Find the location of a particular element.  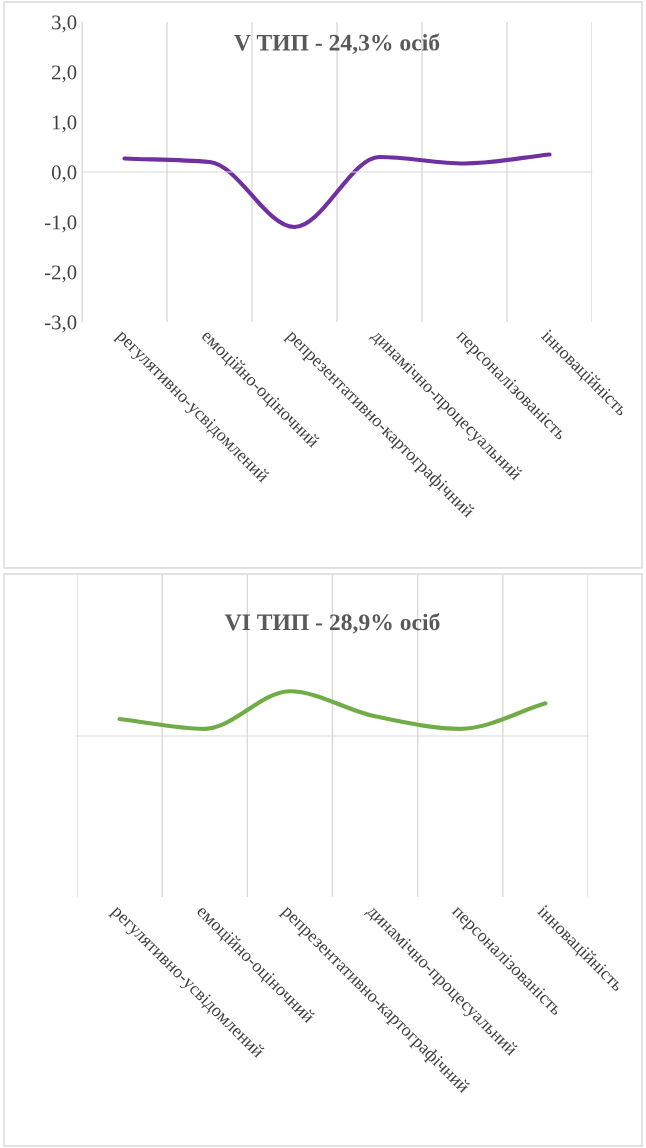

chart-title: VI ТИП - 28,9% осіб is located at coordinates (332, 623).